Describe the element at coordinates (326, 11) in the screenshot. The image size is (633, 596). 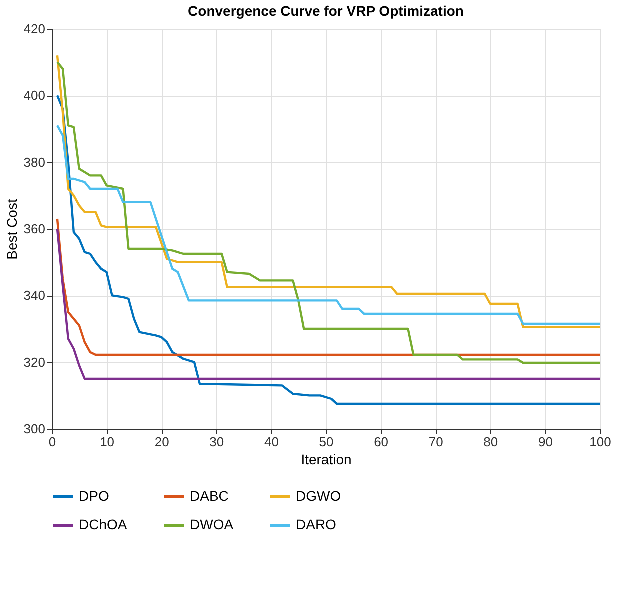
I see `chart-title: Convergence Curve for VRP Optimization` at that location.